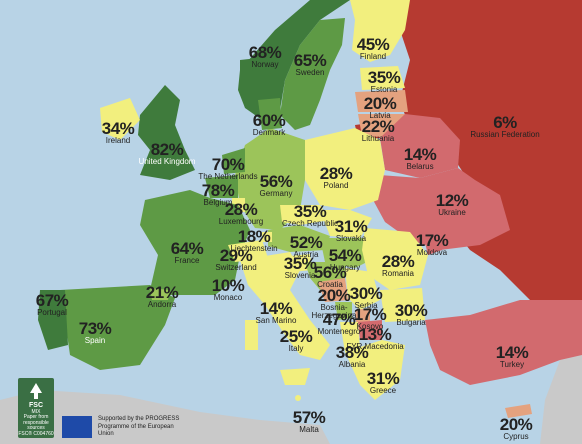 The width and height of the screenshot is (582, 444). Describe the element at coordinates (241, 213) in the screenshot. I see `label-luxembourg: 28% Luxembourg` at that location.